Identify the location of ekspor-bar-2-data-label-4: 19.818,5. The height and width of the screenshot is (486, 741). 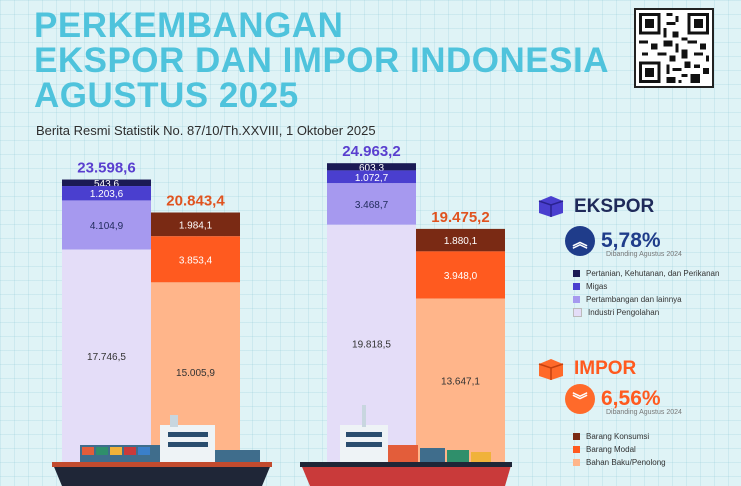
(371, 344).